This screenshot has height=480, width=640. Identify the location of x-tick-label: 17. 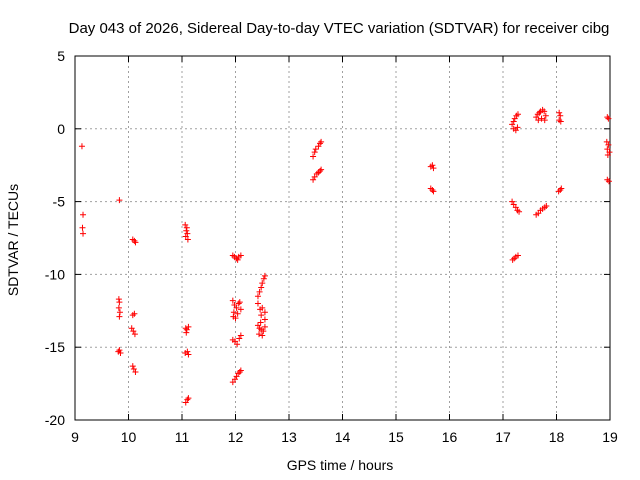
(503, 437).